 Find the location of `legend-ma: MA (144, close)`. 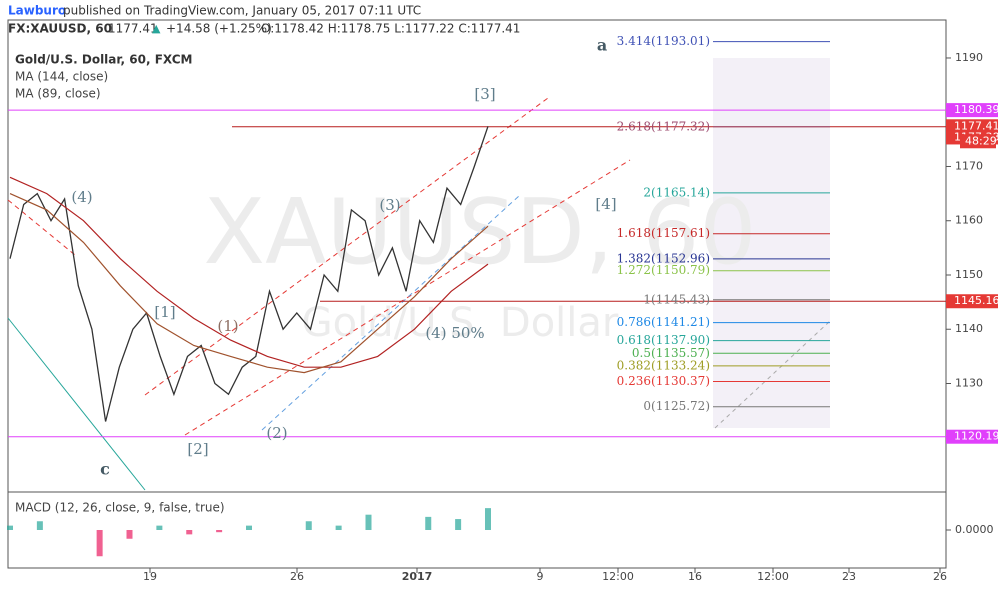

legend-ma: MA (144, close) is located at coordinates (61, 77).